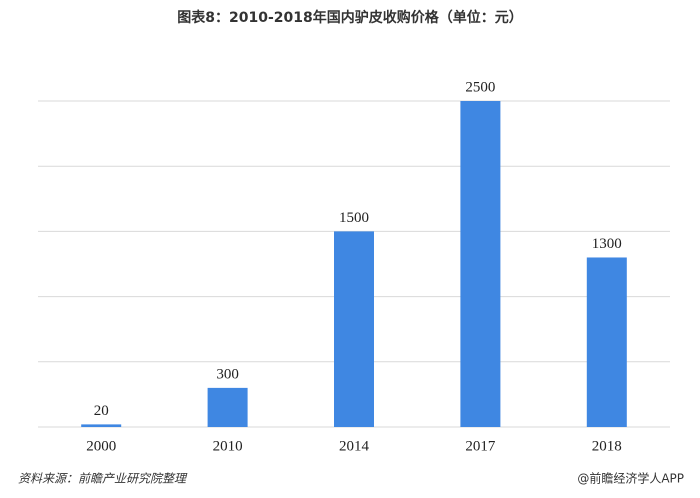 This screenshot has width=700, height=498. What do you see at coordinates (480, 446) in the screenshot?
I see `x-tick-label: 2017` at bounding box center [480, 446].